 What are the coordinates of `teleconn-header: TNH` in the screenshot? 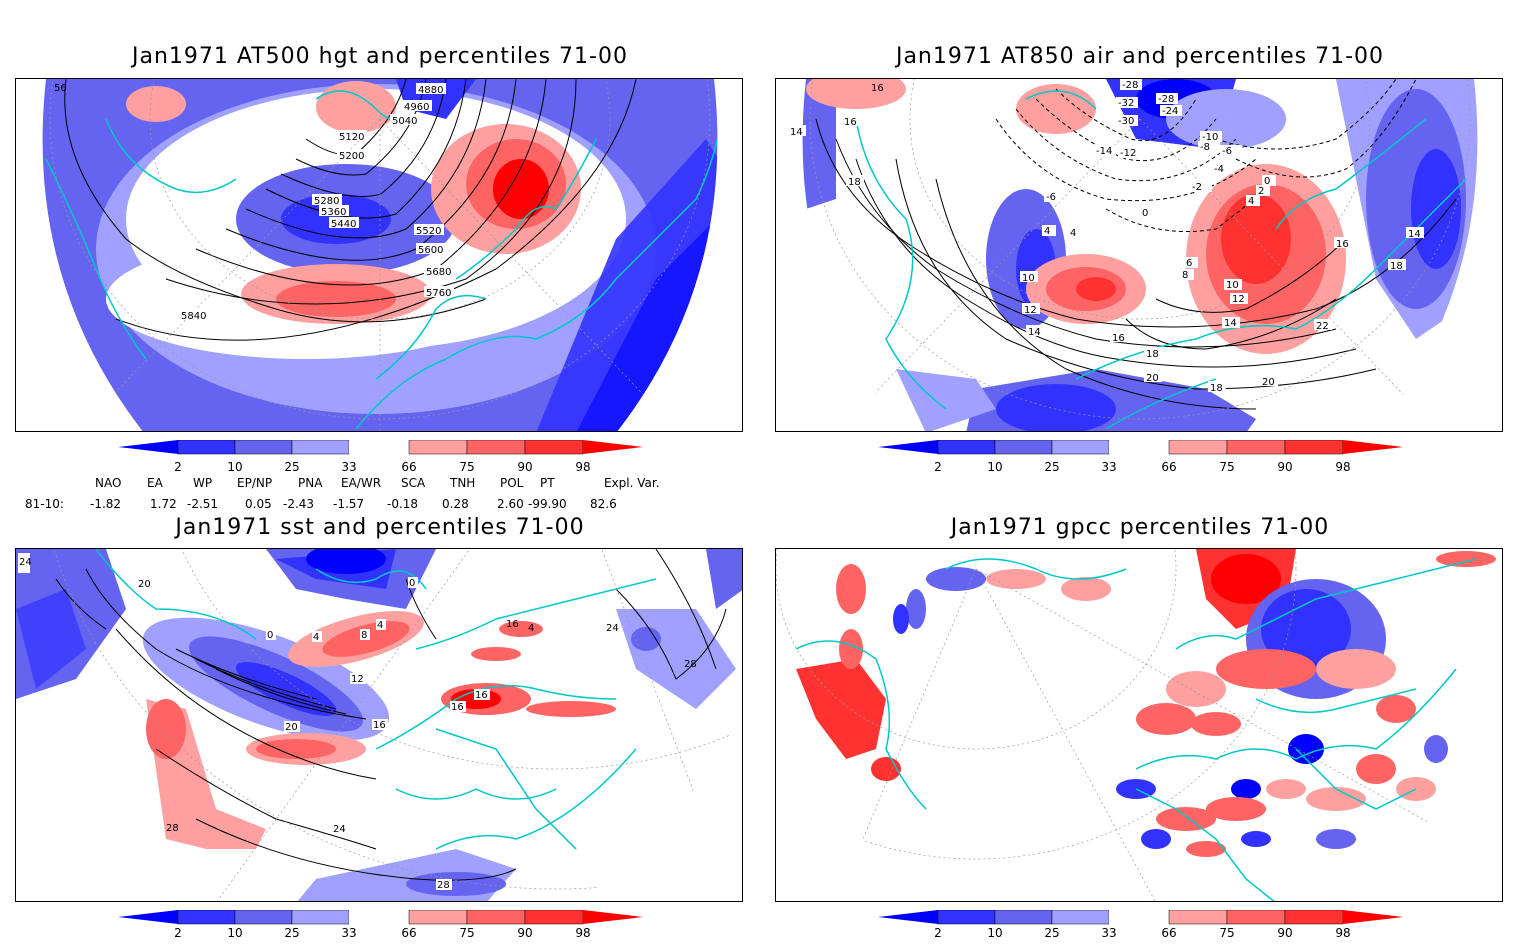 It's located at (463, 483).